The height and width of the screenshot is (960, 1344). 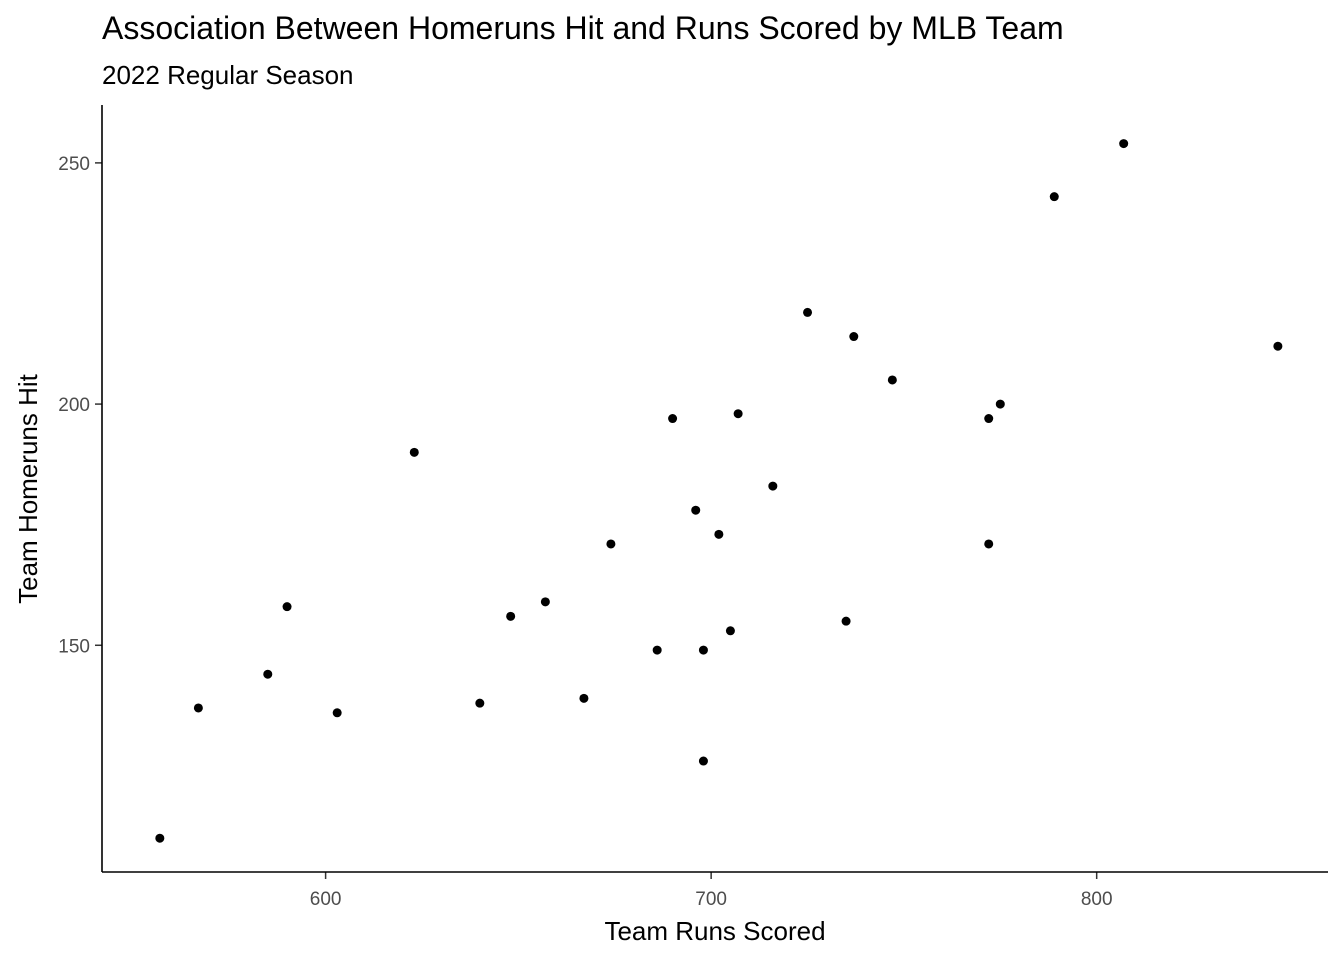 What do you see at coordinates (74, 164) in the screenshot?
I see `y-tick-label: 250` at bounding box center [74, 164].